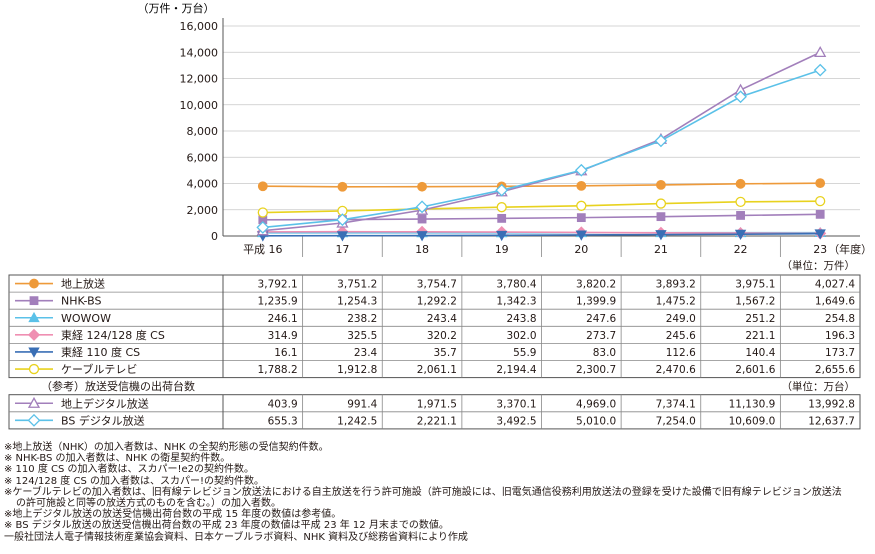 This screenshot has height=554, width=875. Describe the element at coordinates (437, 285) in the screenshot. I see `data-label: 3,754.7` at that location.